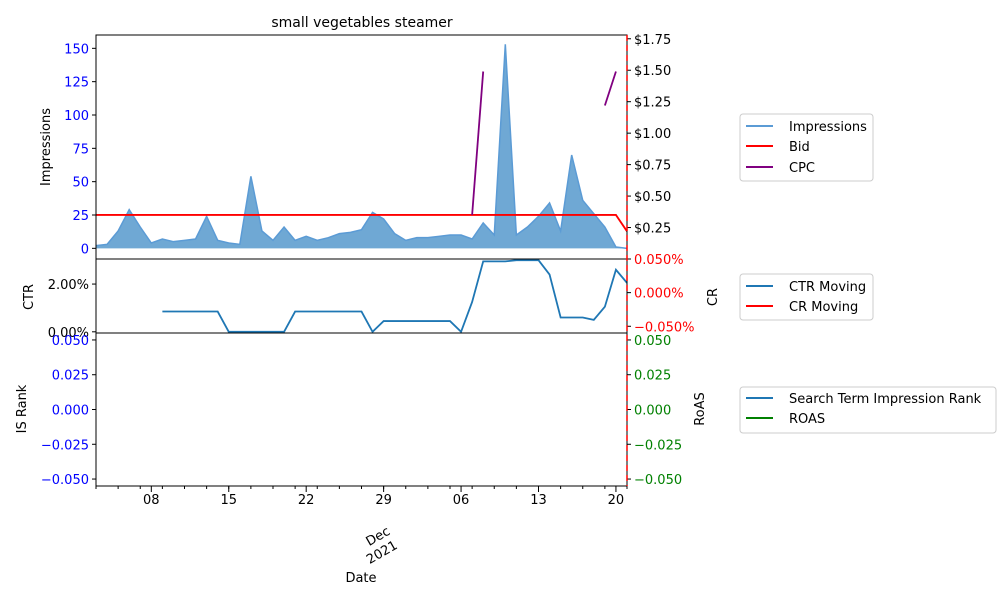 The image size is (1000, 600). I want to click on y-tick-label: 125, so click(76, 83).